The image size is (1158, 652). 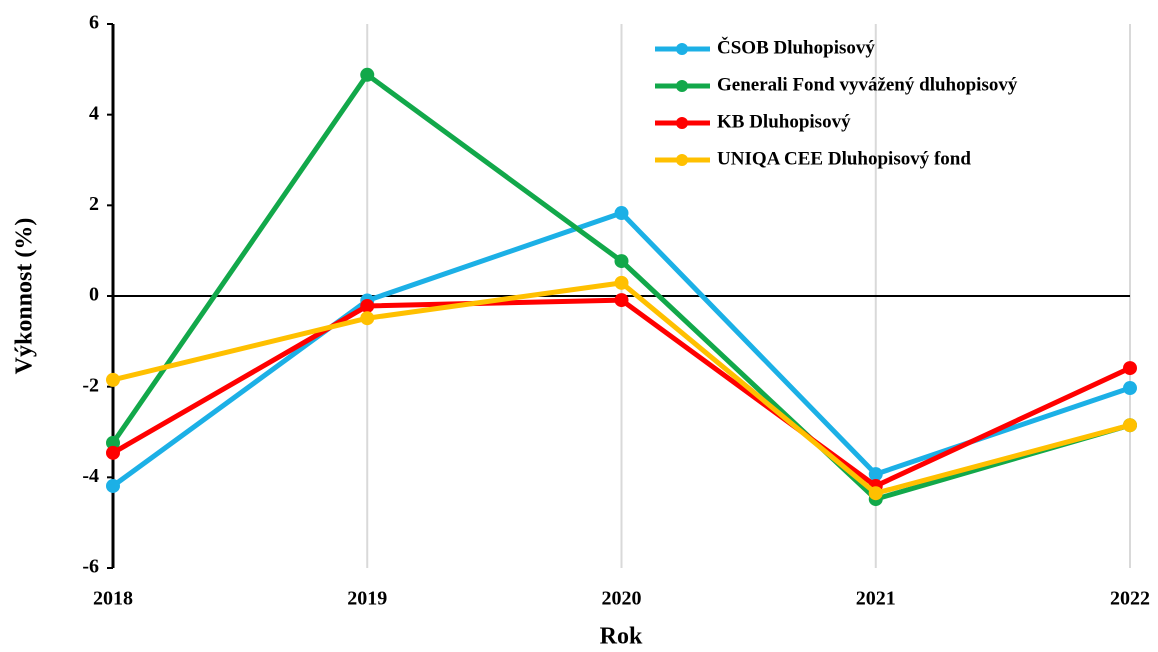 I want to click on y-tick-label: 0, so click(x=94, y=295).